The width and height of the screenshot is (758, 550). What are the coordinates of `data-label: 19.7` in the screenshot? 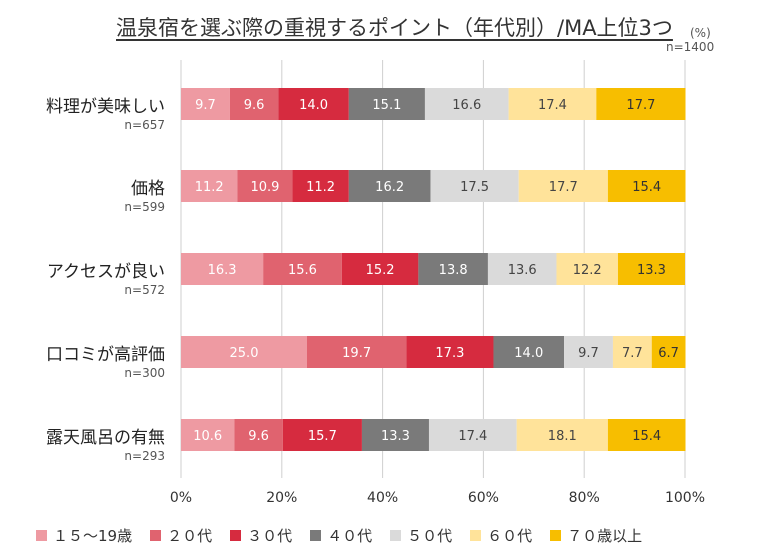 It's located at (356, 353).